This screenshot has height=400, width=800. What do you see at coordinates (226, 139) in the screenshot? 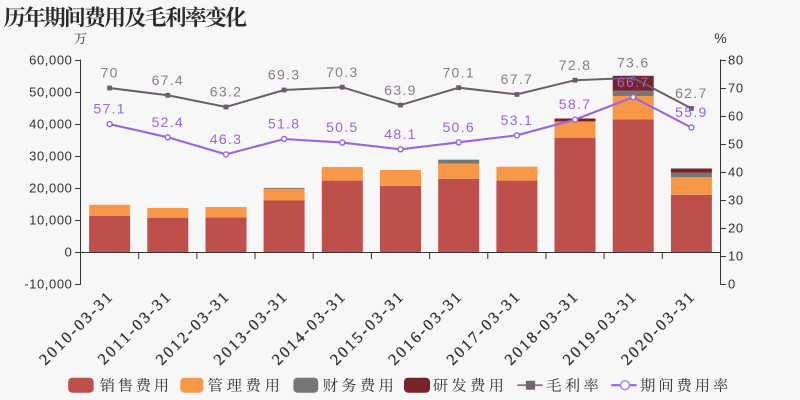
I see `svg-text: 46.3` at bounding box center [226, 139].